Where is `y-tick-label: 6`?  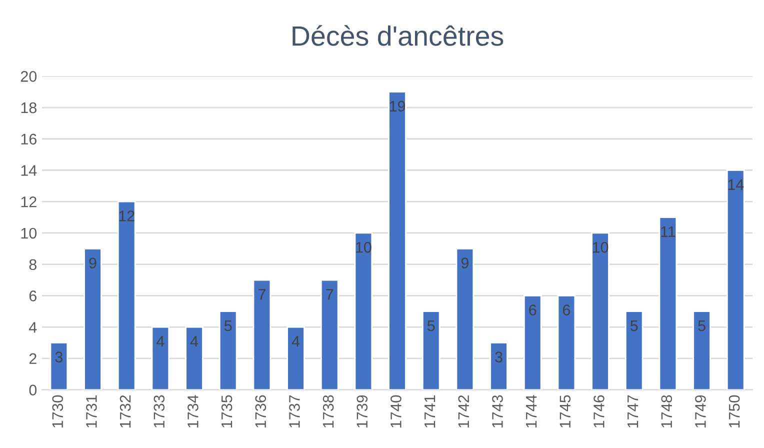 y-tick-label: 6 is located at coordinates (32, 296).